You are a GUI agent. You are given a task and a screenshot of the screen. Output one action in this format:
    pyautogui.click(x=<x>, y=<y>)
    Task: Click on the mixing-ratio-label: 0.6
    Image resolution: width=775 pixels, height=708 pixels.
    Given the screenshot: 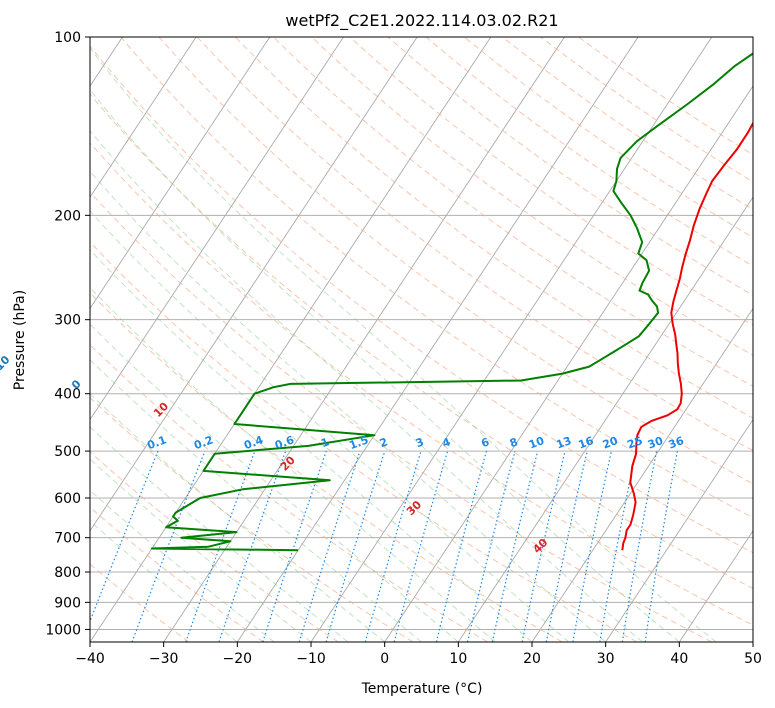 What is the action you would take?
    pyautogui.click(x=284, y=442)
    